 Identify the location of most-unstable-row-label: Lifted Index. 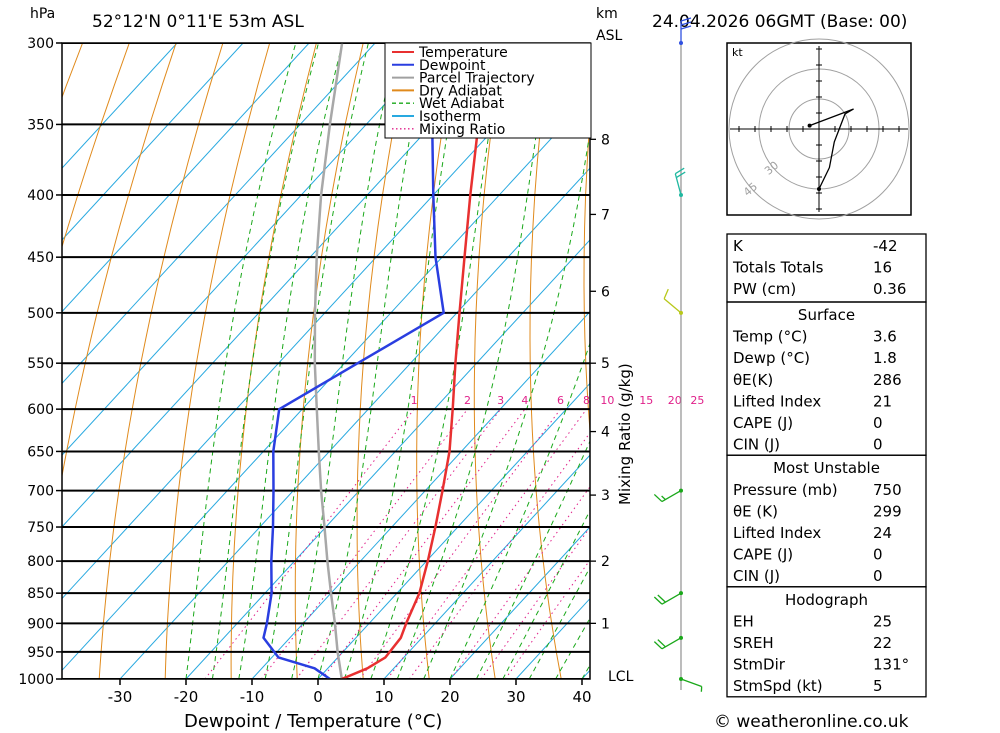
(777, 533).